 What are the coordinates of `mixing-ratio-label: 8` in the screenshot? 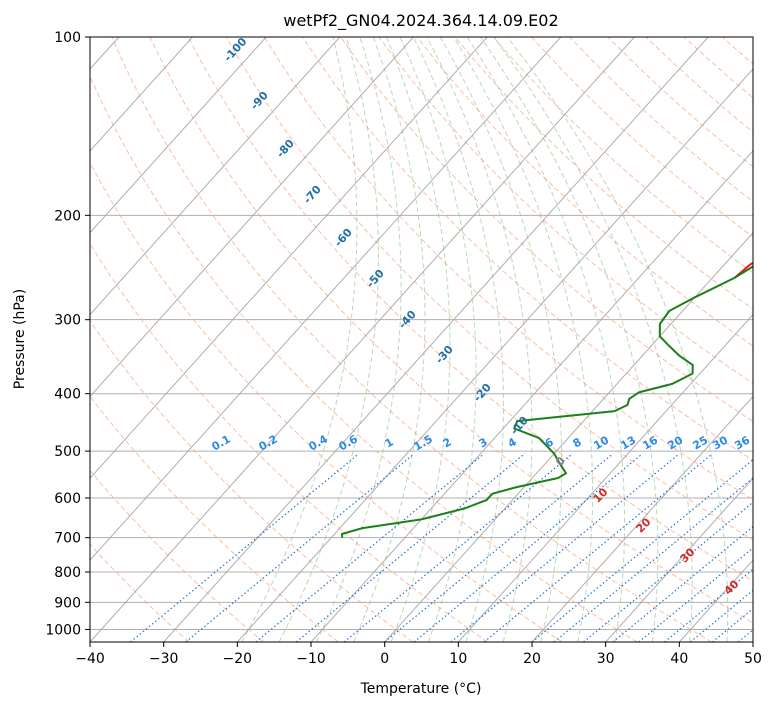 It's located at (577, 442).